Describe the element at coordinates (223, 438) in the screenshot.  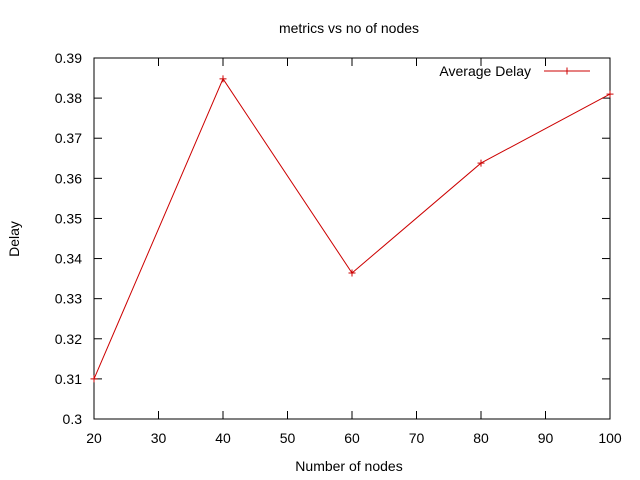
I see `x-tick-label: 40` at that location.